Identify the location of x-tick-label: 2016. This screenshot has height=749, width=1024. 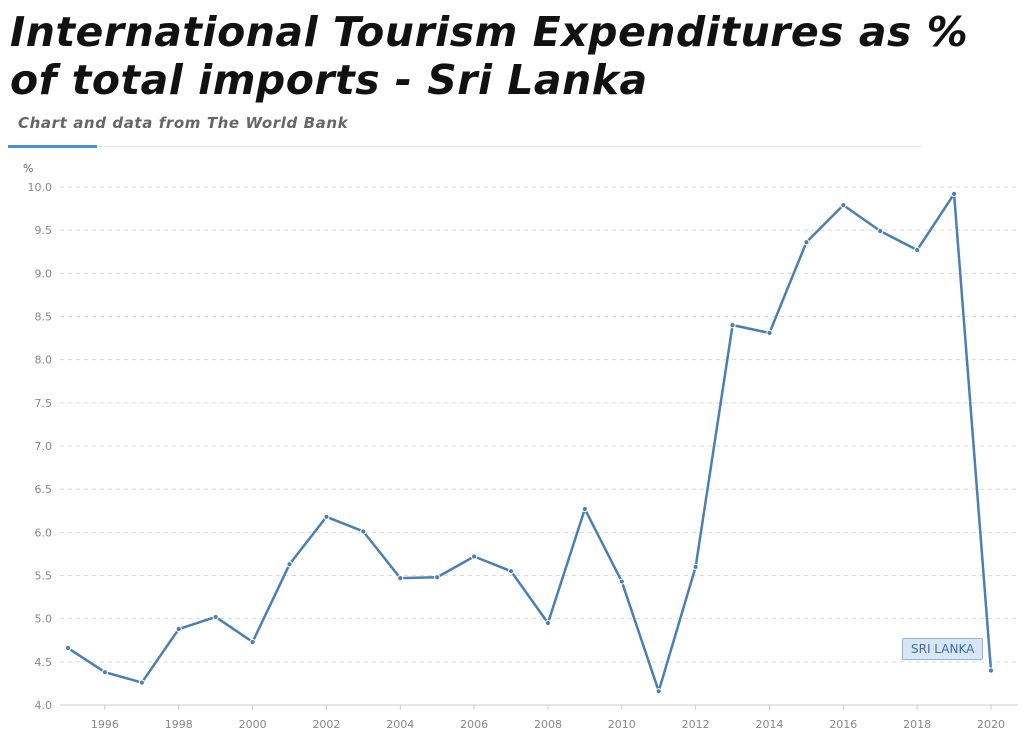
(843, 724).